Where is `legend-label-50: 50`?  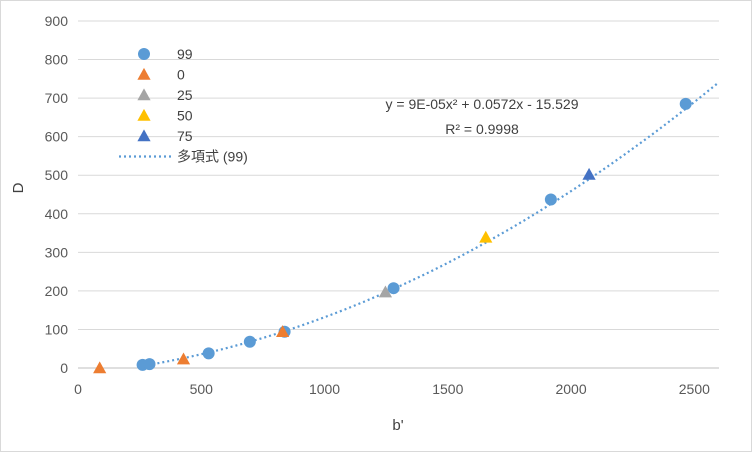 legend-label-50: 50 is located at coordinates (185, 116).